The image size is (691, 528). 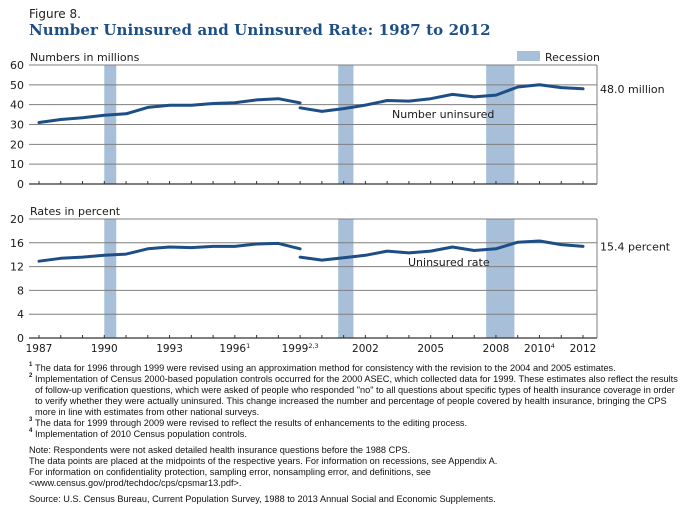 What do you see at coordinates (553, 346) in the screenshot?
I see `x-tick-superscript: 4` at bounding box center [553, 346].